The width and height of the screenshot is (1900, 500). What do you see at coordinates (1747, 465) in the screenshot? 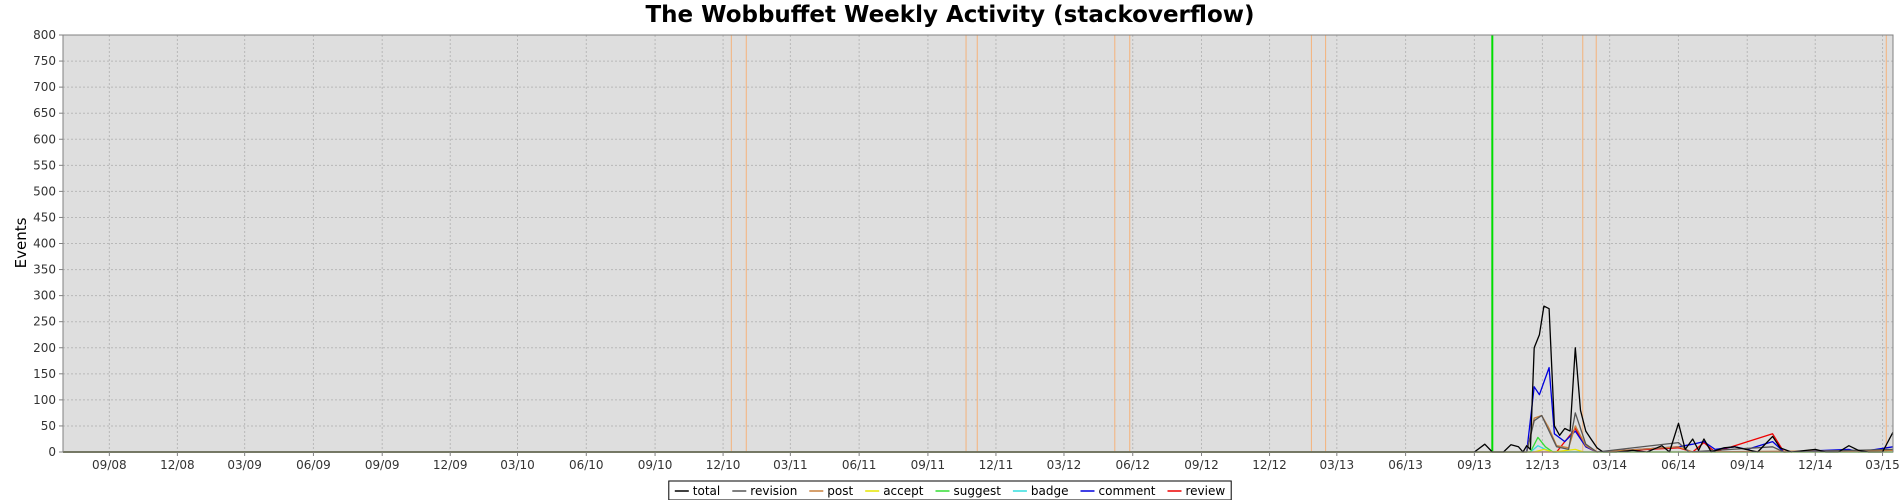
I see `x-tick-label: 09/14` at bounding box center [1747, 465].